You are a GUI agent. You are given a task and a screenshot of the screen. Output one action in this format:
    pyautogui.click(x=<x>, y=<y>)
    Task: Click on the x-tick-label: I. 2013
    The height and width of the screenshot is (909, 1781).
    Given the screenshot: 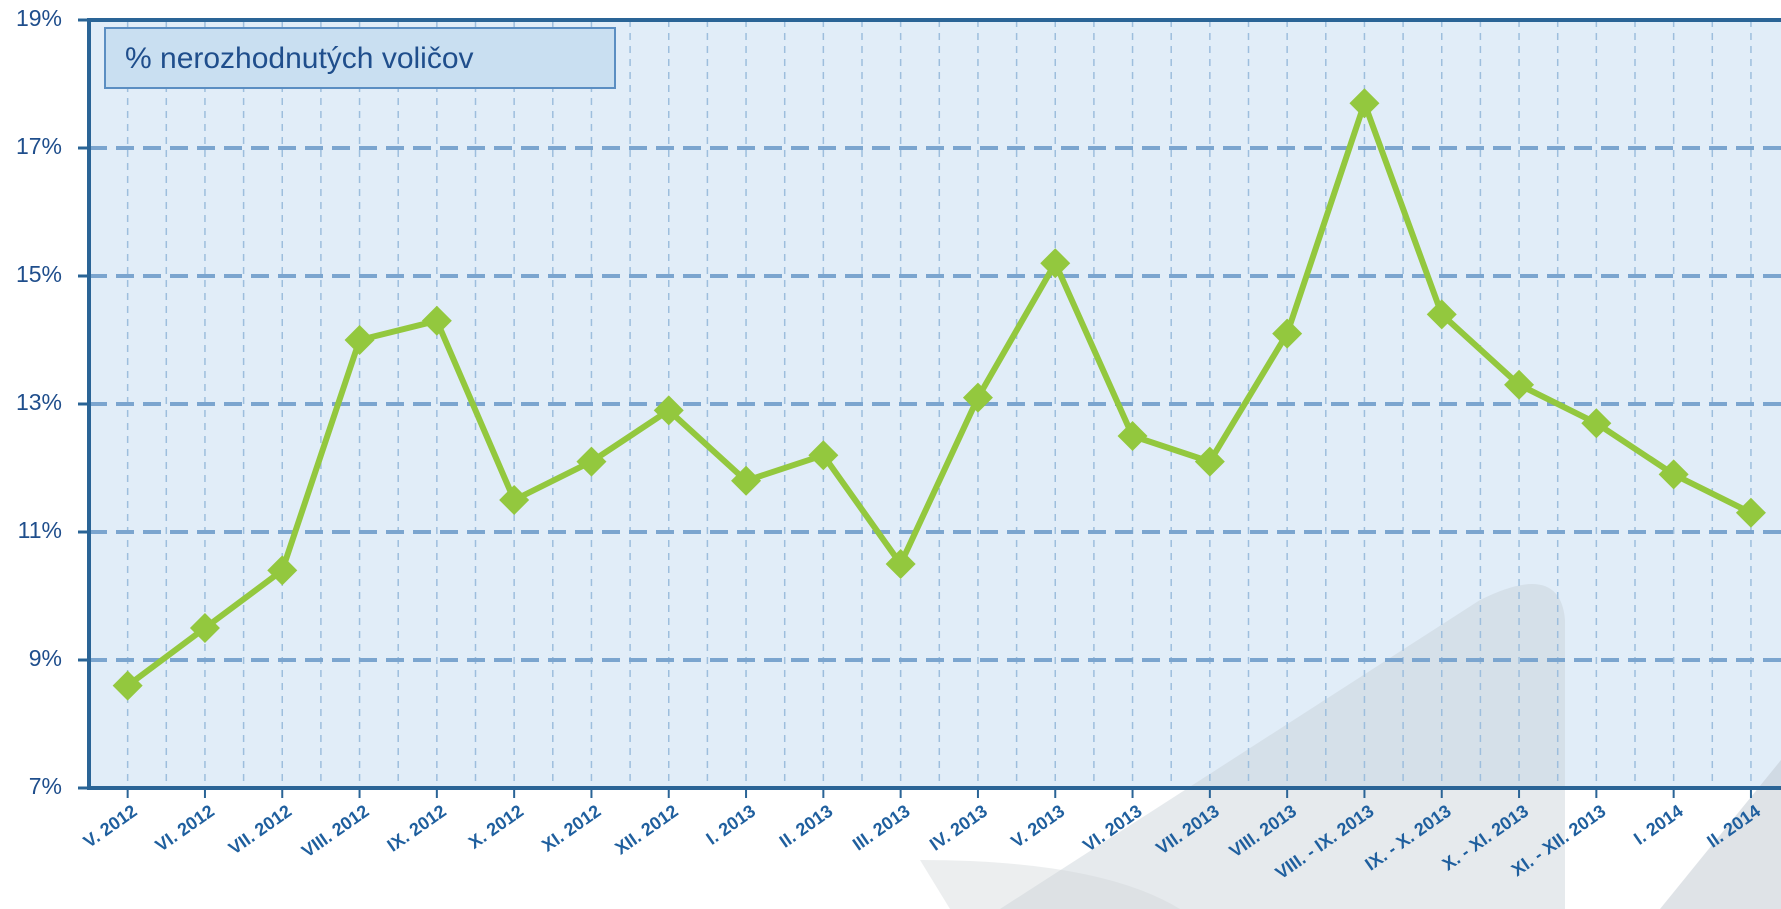 What is the action you would take?
    pyautogui.click(x=731, y=825)
    